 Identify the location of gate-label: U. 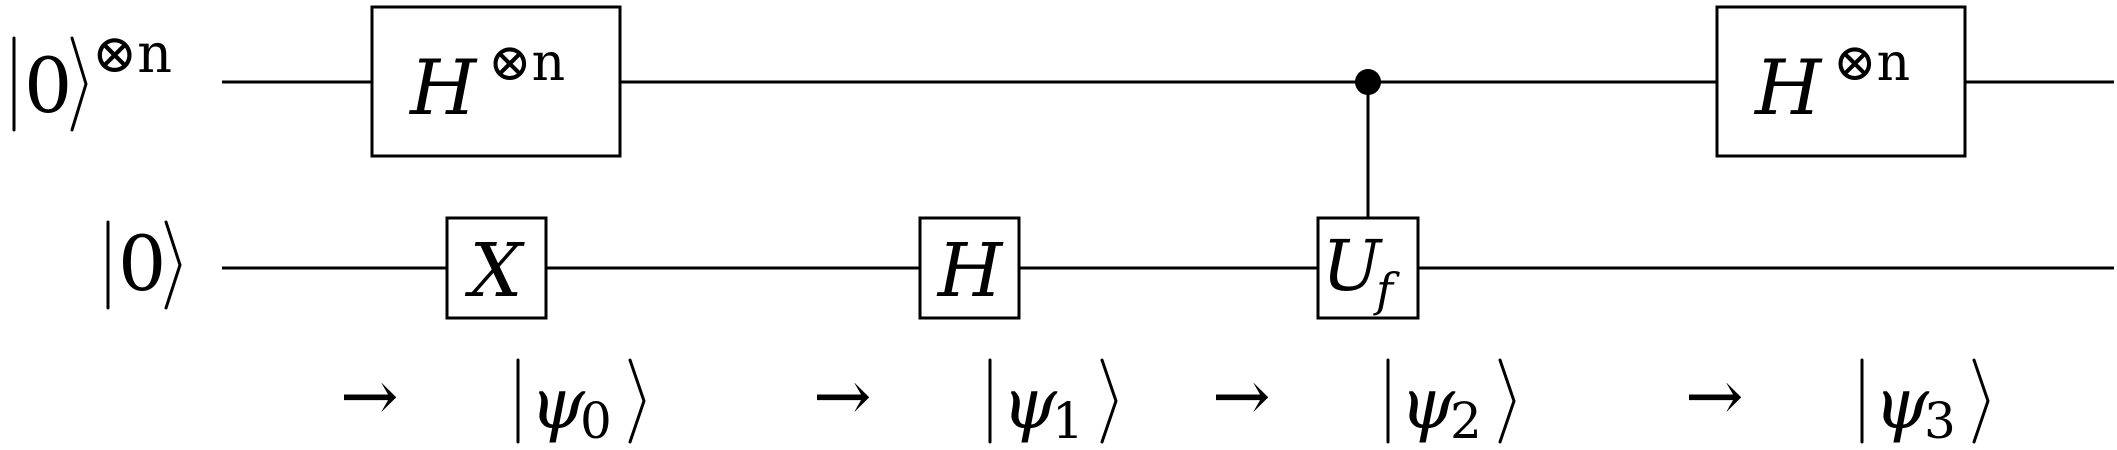
(1352, 266).